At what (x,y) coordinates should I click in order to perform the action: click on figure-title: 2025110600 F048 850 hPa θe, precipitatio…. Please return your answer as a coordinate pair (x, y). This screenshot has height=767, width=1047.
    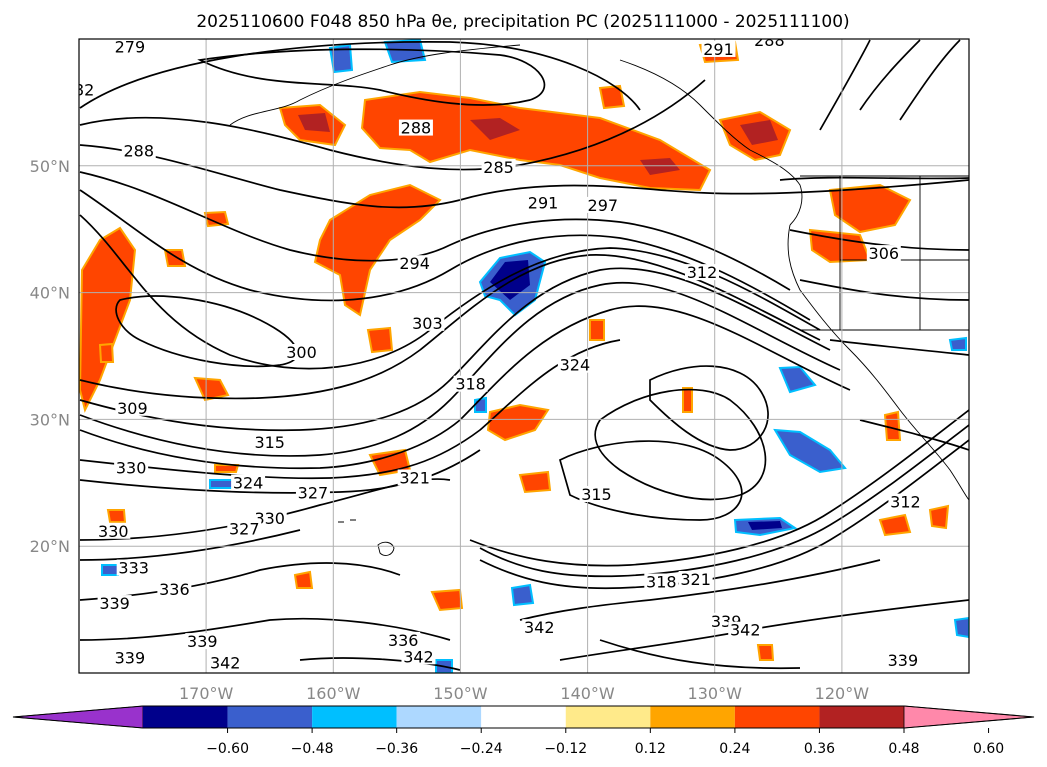
    Looking at the image, I should click on (522, 22).